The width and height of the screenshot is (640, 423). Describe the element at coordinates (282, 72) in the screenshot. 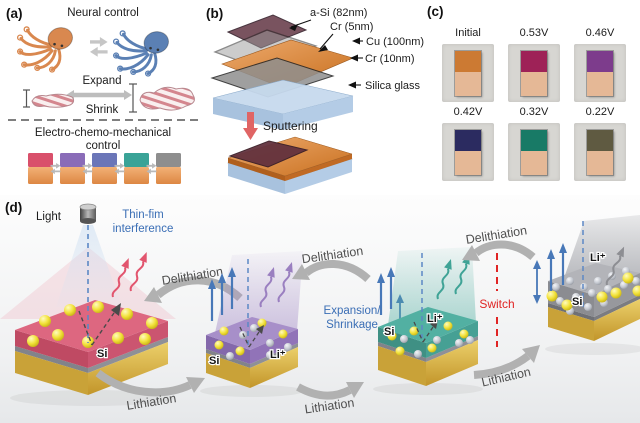

I see `layer-stack` at that location.